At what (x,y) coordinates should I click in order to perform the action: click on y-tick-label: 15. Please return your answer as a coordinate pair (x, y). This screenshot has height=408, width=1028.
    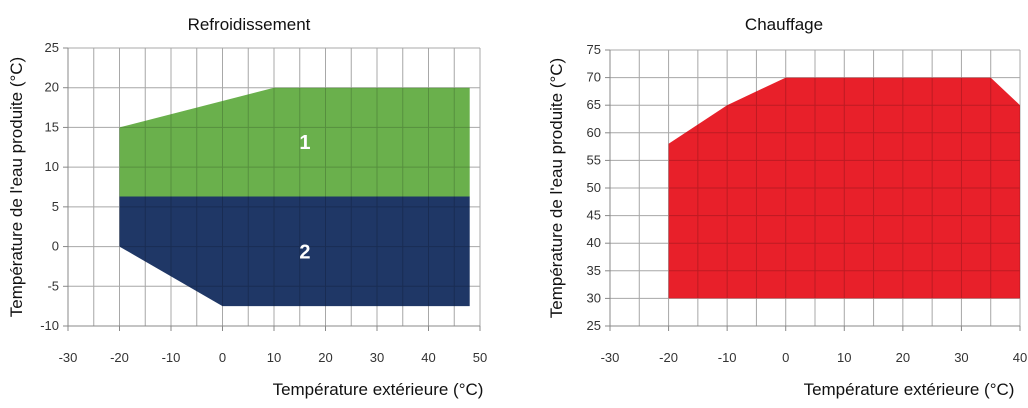
    Looking at the image, I should click on (52, 126).